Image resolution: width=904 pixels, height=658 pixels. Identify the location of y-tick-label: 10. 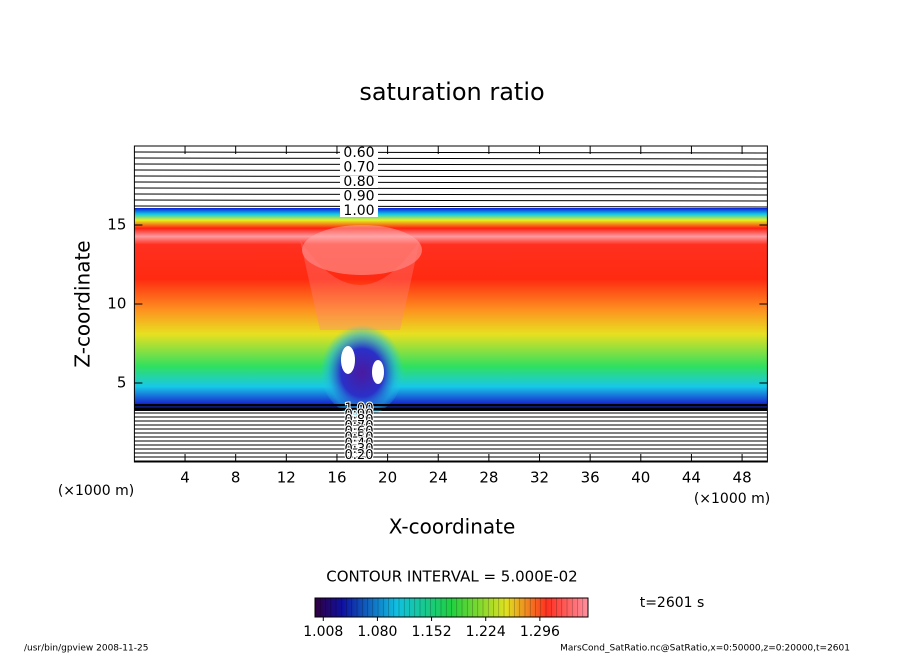
(116, 304).